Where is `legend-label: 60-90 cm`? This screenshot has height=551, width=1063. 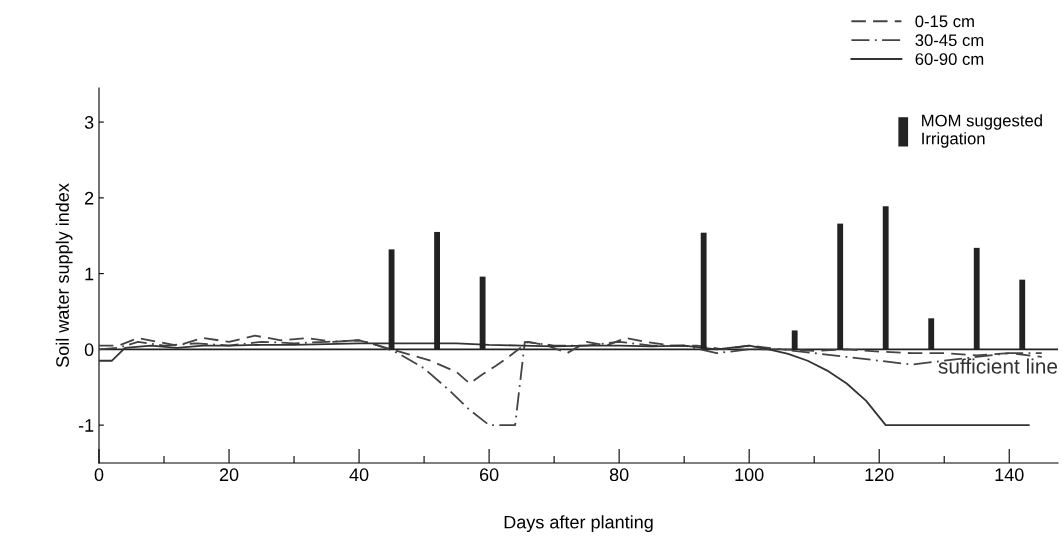
legend-label: 60-90 cm is located at coordinates (949, 59).